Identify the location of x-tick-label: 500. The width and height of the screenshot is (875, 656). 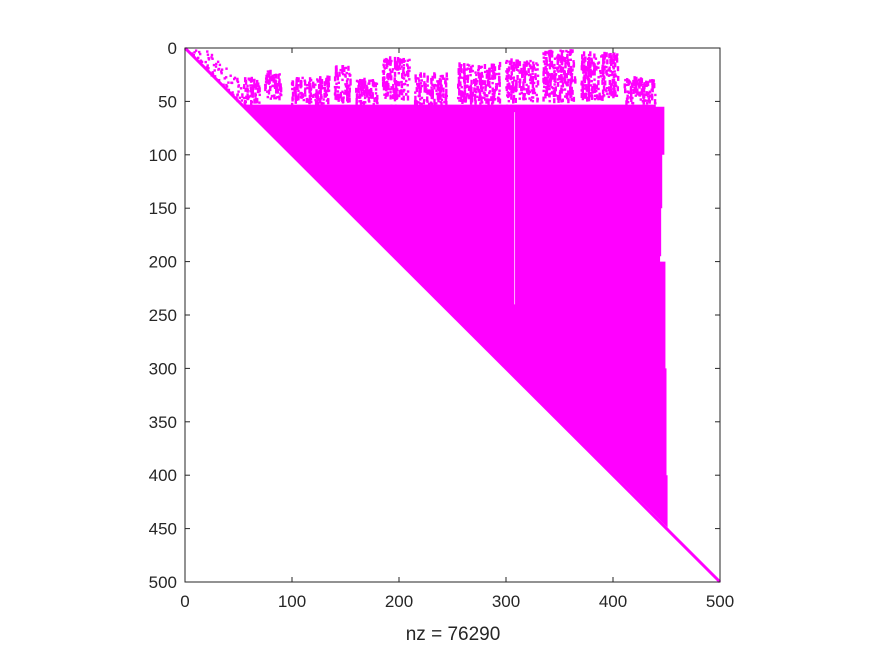
(720, 601).